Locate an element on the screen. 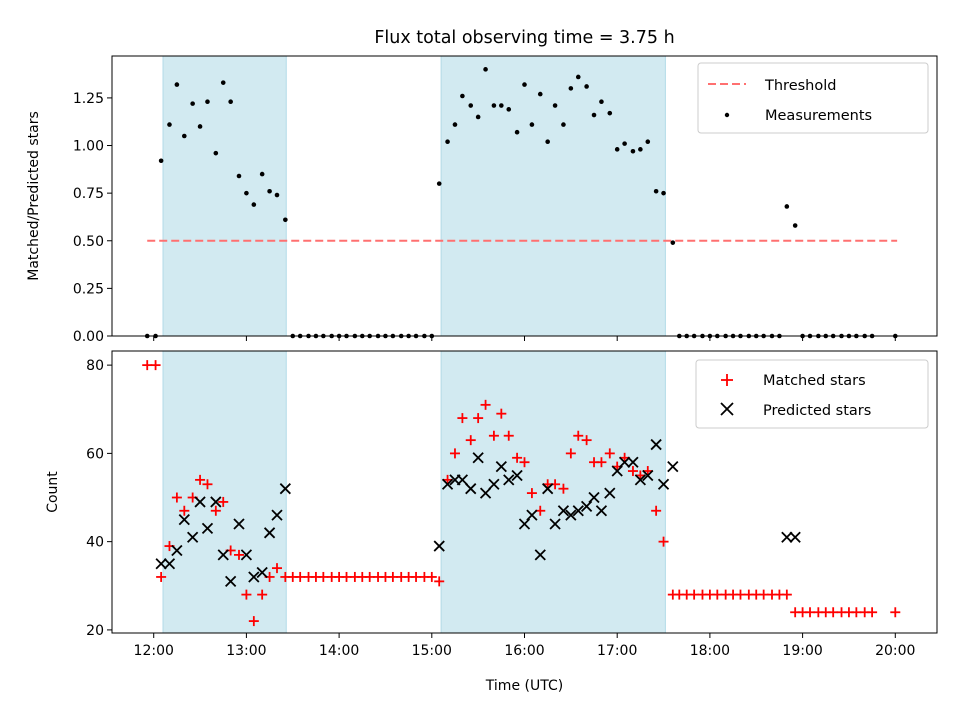 Image resolution: width=960 pixels, height=720 pixels. y-tick-label: 0.50 is located at coordinates (88, 242).